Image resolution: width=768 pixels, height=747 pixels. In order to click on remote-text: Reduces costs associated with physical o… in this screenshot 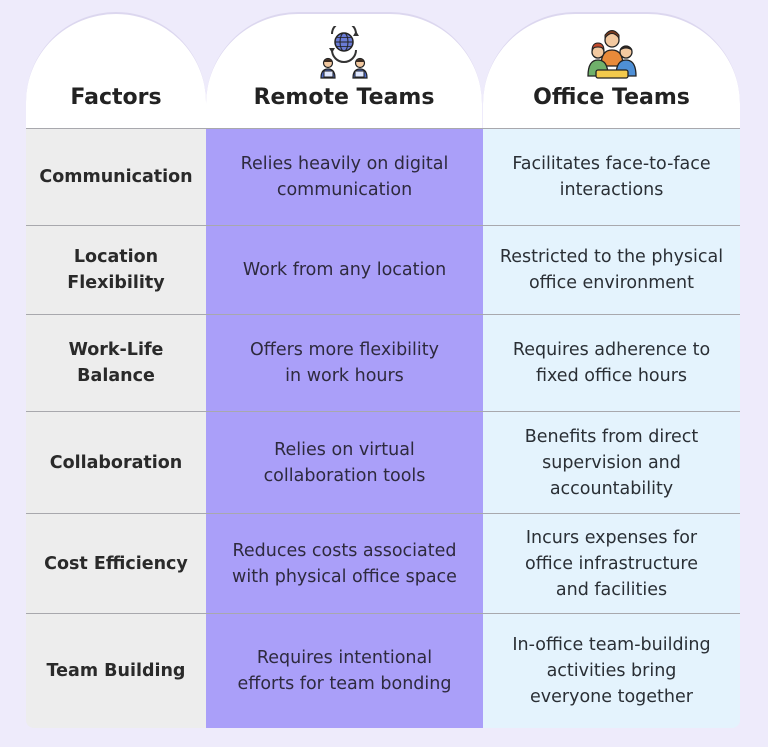, I will do `click(344, 563)`.